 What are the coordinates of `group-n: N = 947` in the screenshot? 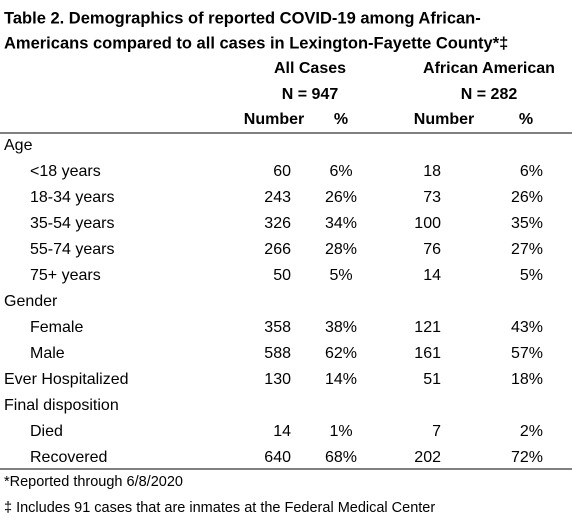 It's located at (310, 94).